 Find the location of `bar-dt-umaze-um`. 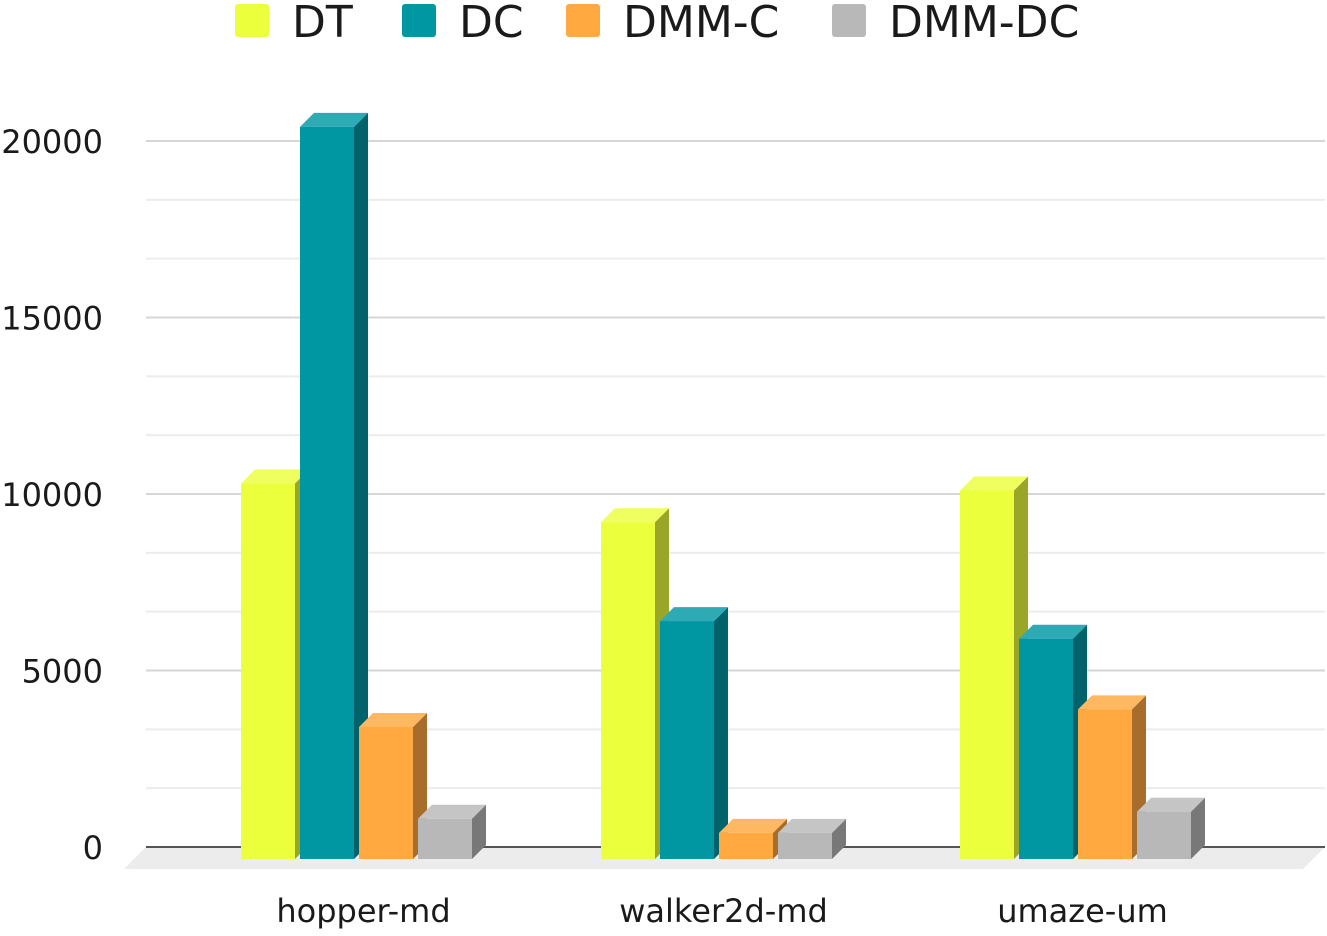

bar-dt-umaze-um is located at coordinates (994, 667).